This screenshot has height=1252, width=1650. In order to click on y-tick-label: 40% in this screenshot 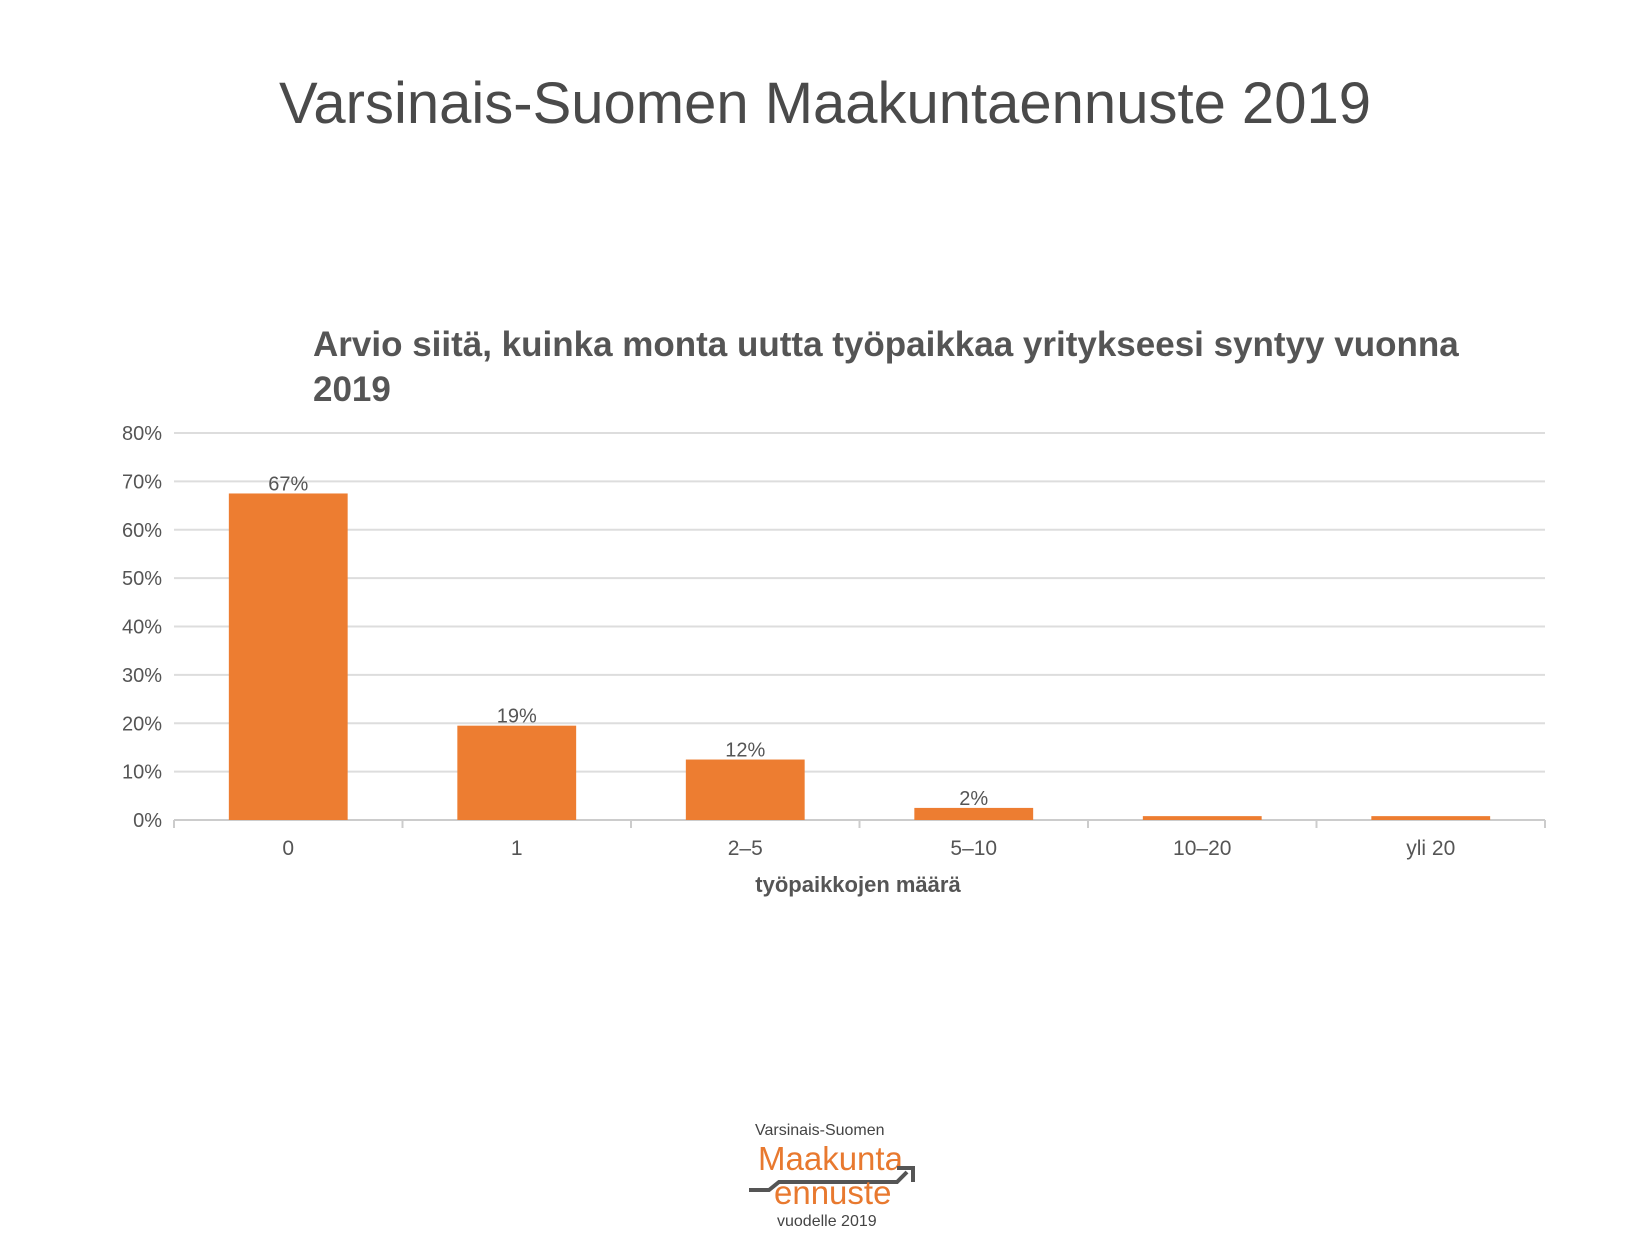, I will do `click(142, 628)`.